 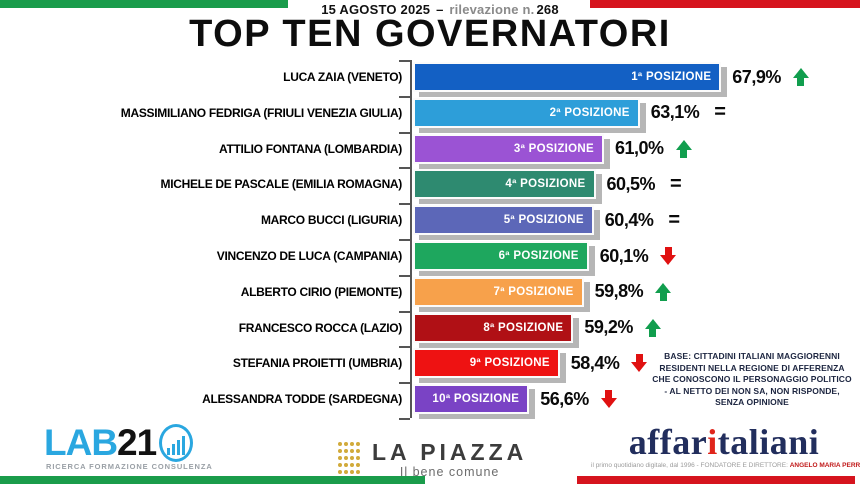 What do you see at coordinates (144, 4) in the screenshot?
I see `flag-stripe-green-top` at bounding box center [144, 4].